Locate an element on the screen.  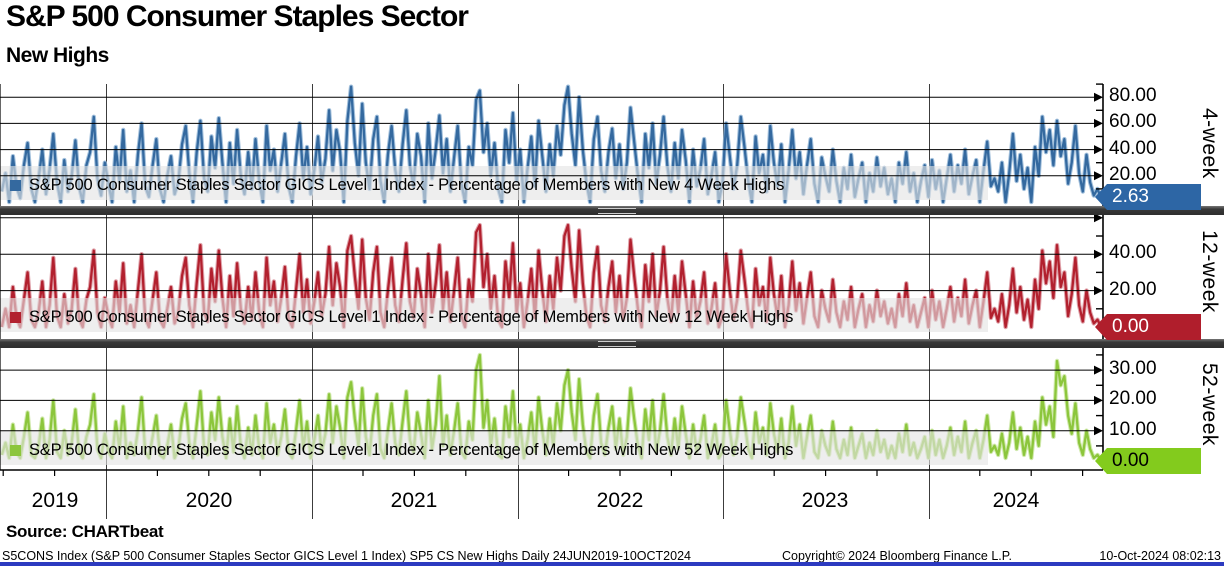
legend-band-4week is located at coordinates (494, 183).